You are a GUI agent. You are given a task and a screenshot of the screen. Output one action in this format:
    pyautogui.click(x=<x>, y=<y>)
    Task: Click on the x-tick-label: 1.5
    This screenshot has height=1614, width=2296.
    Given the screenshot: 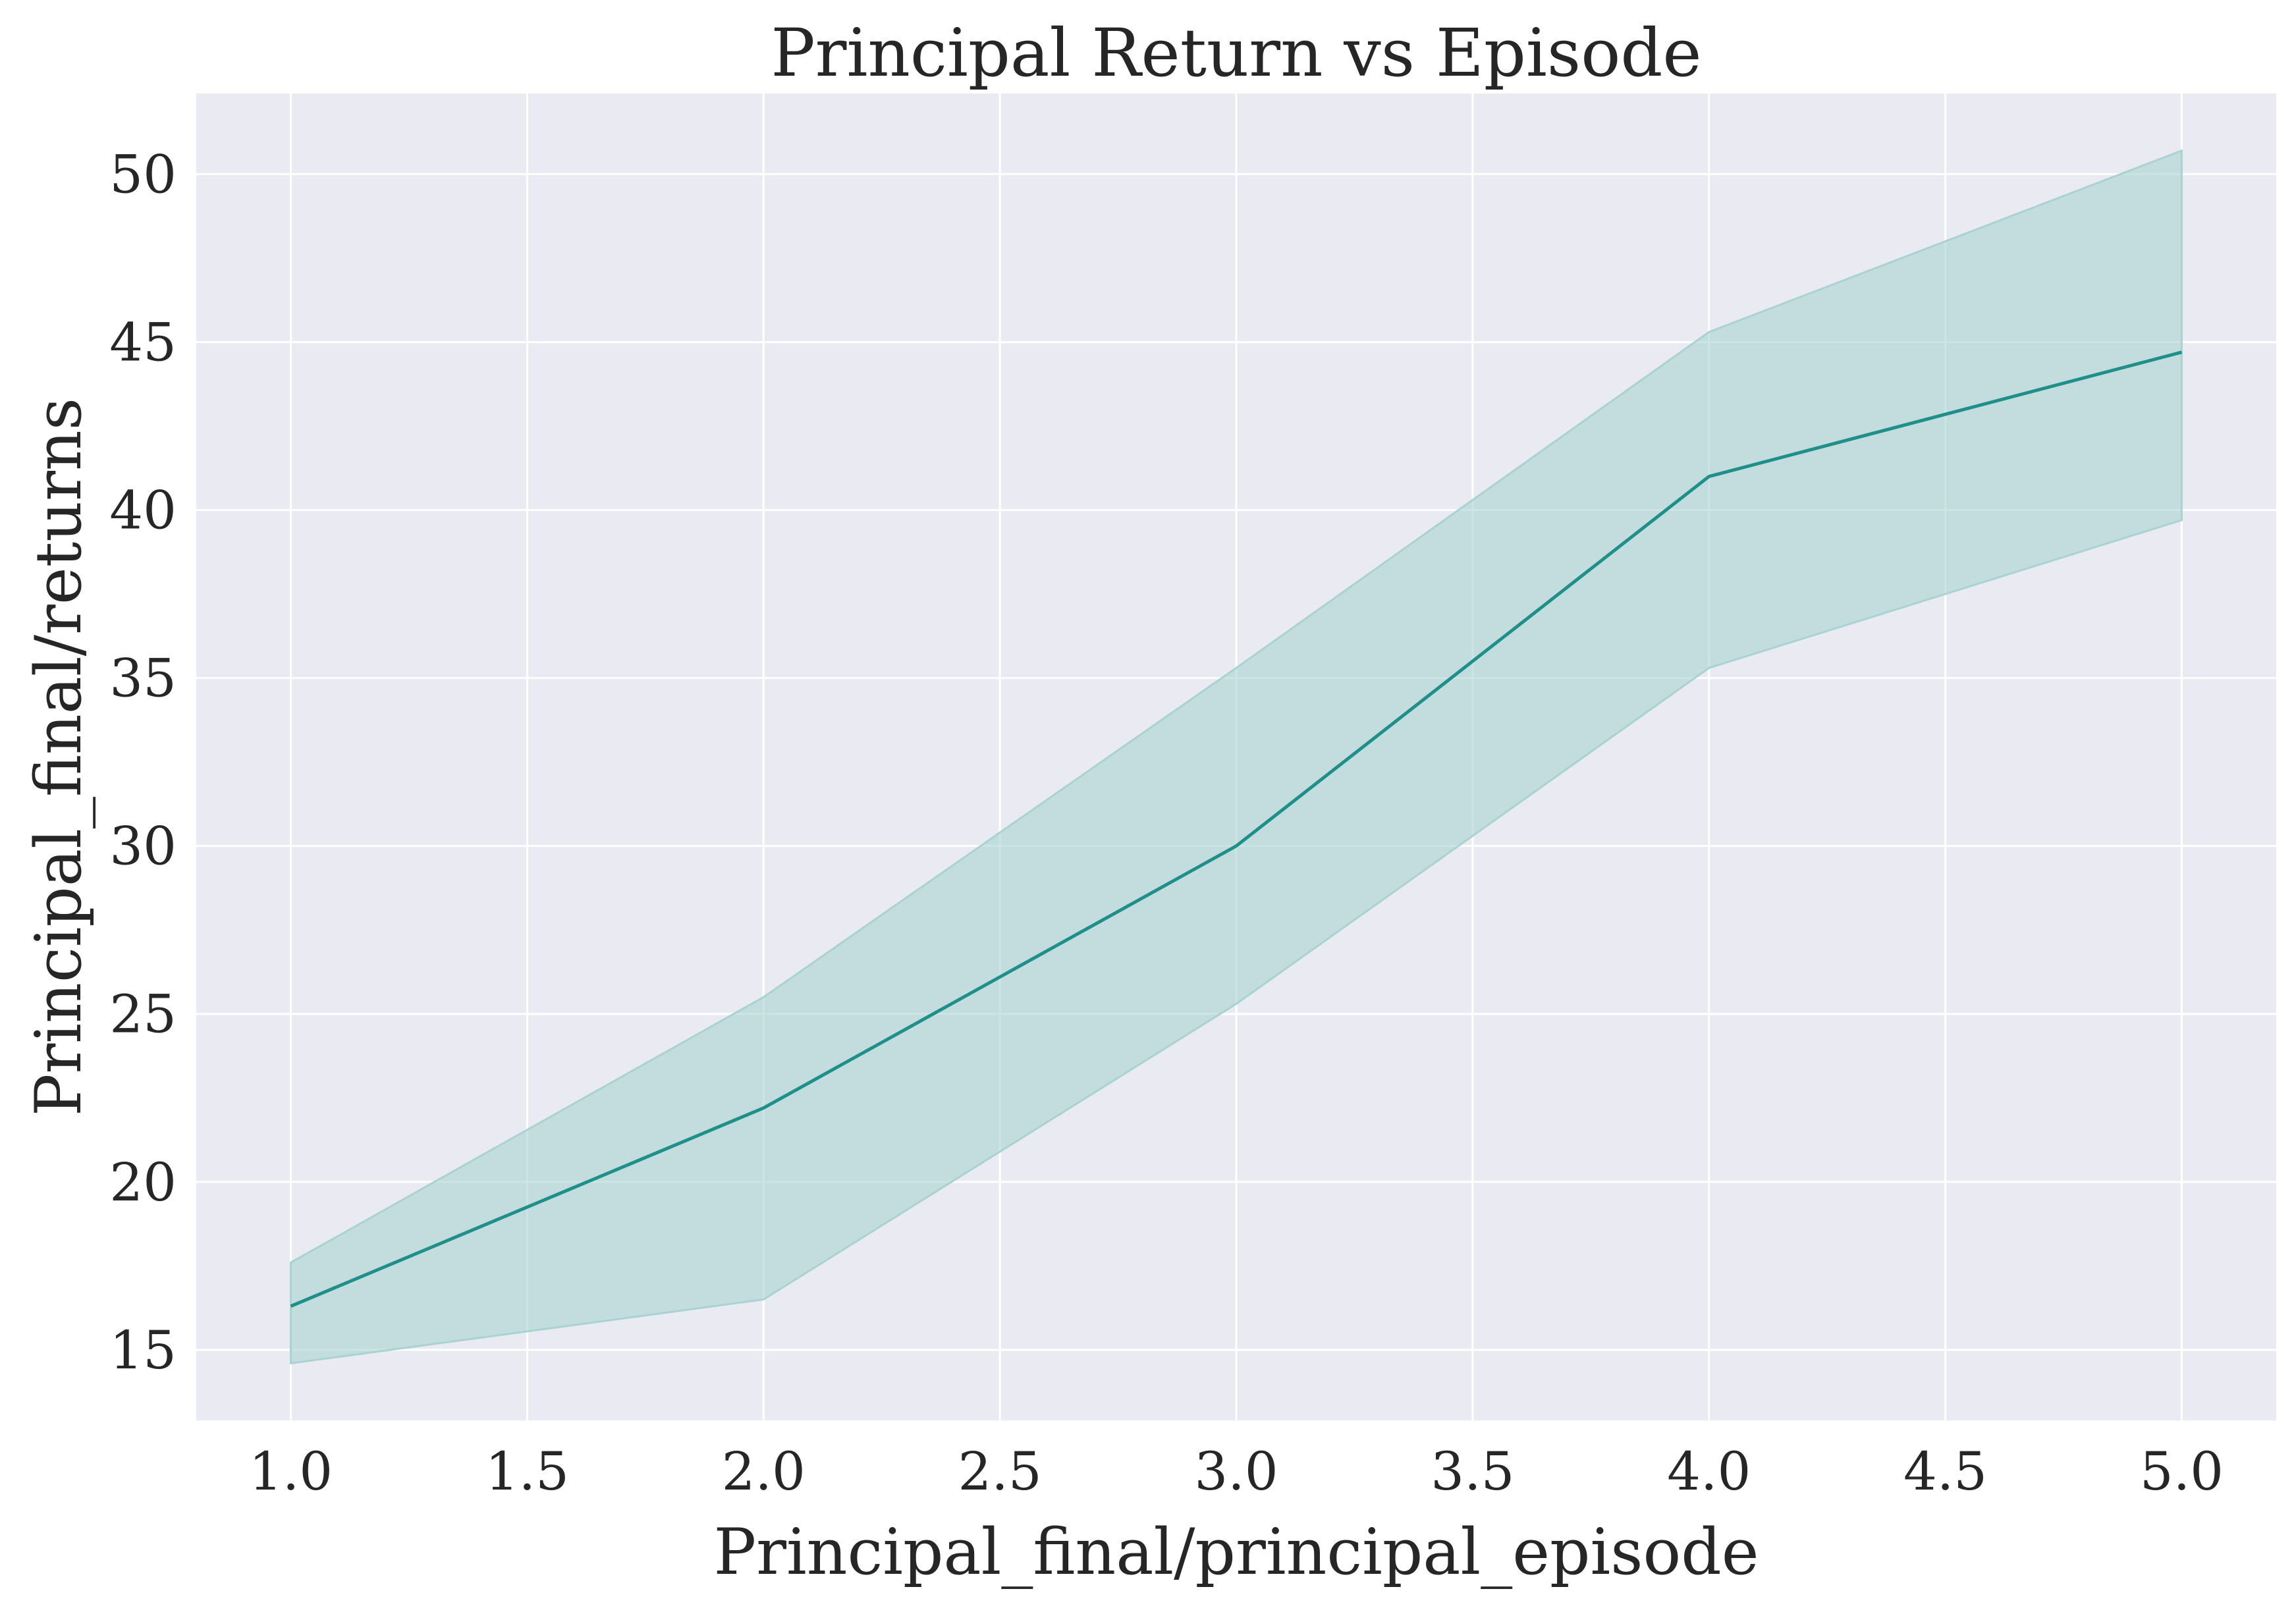 What is the action you would take?
    pyautogui.click(x=527, y=1471)
    